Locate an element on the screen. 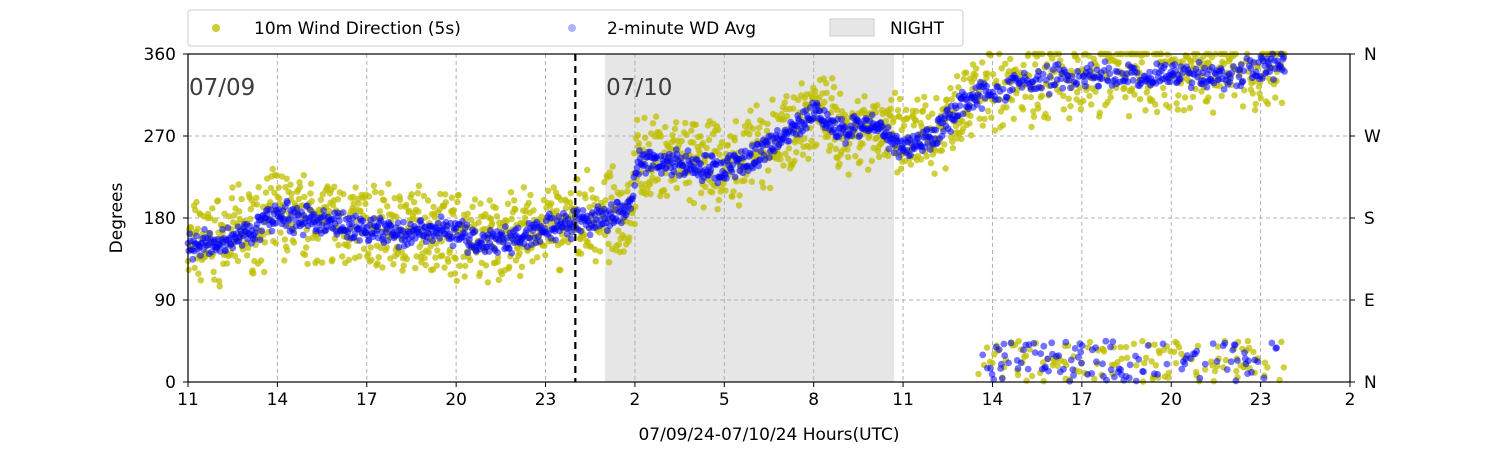  x-tick-label: 14 is located at coordinates (993, 400).